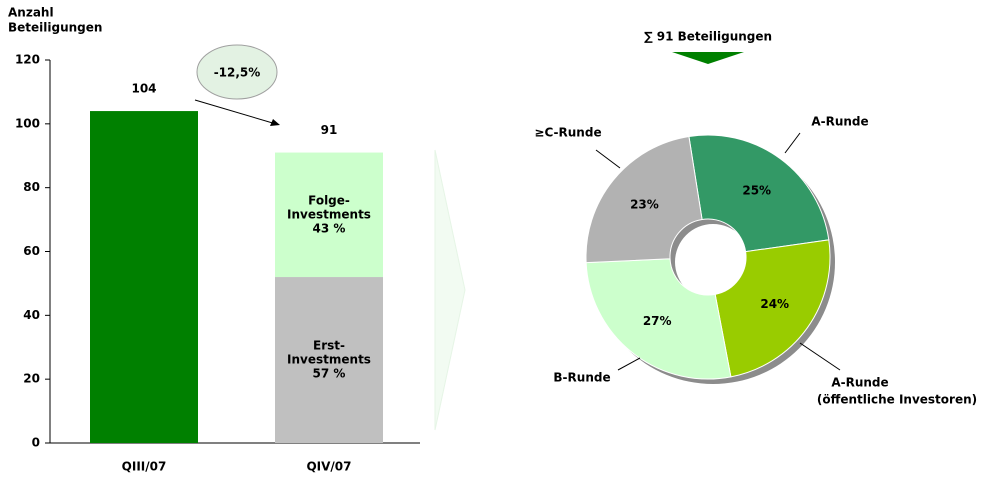 This screenshot has width=984, height=480. Describe the element at coordinates (567, 133) in the screenshot. I see `slice-category: ≥C-Runde` at that location.